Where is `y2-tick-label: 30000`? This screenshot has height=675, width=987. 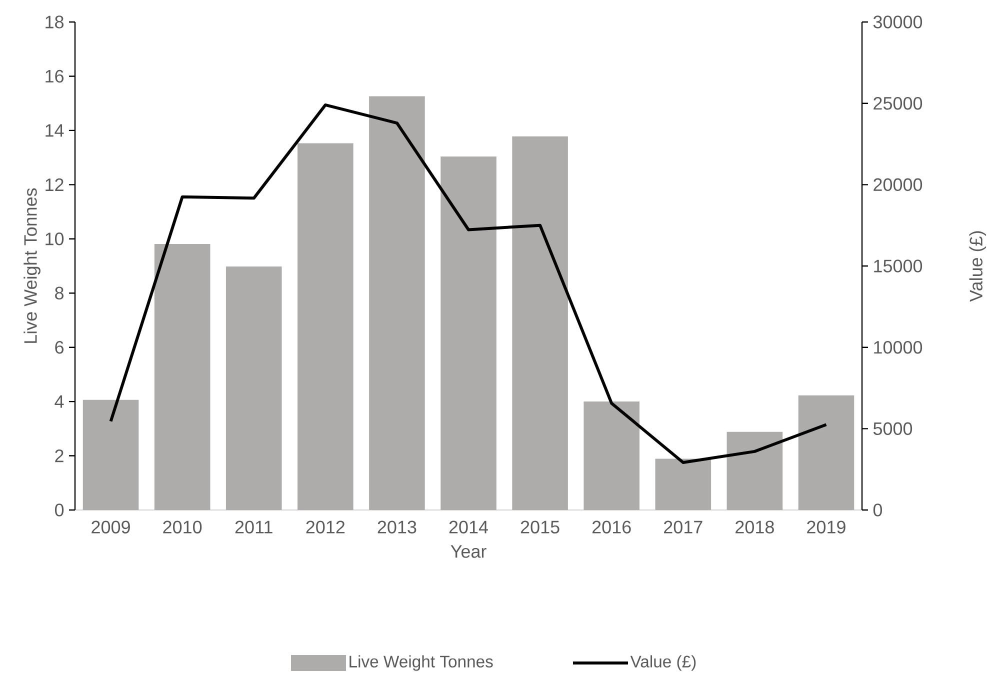 y2-tick-label: 30000 is located at coordinates (897, 22).